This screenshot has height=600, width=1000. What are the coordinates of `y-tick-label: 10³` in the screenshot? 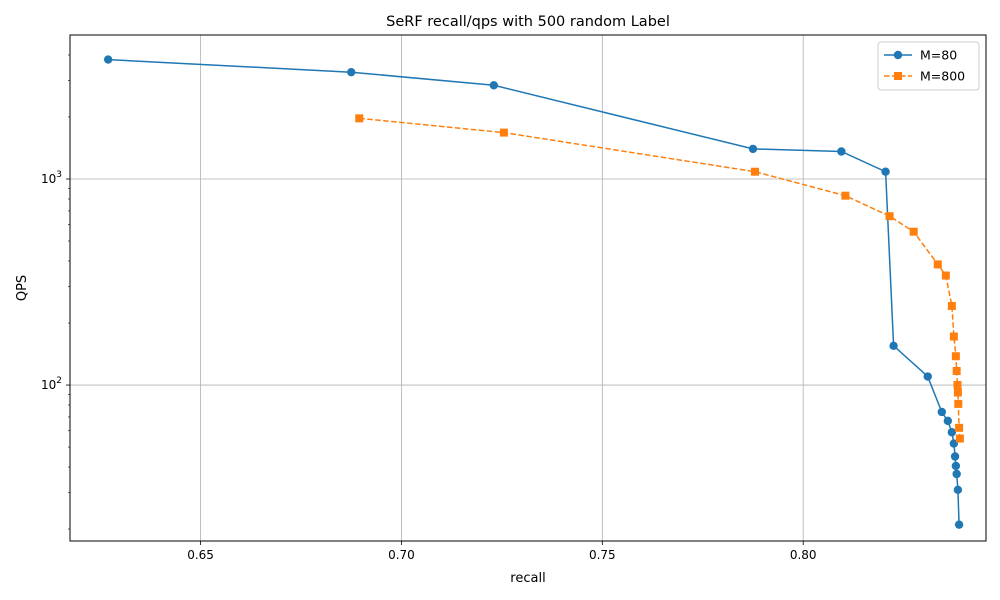 It's located at (51, 178).